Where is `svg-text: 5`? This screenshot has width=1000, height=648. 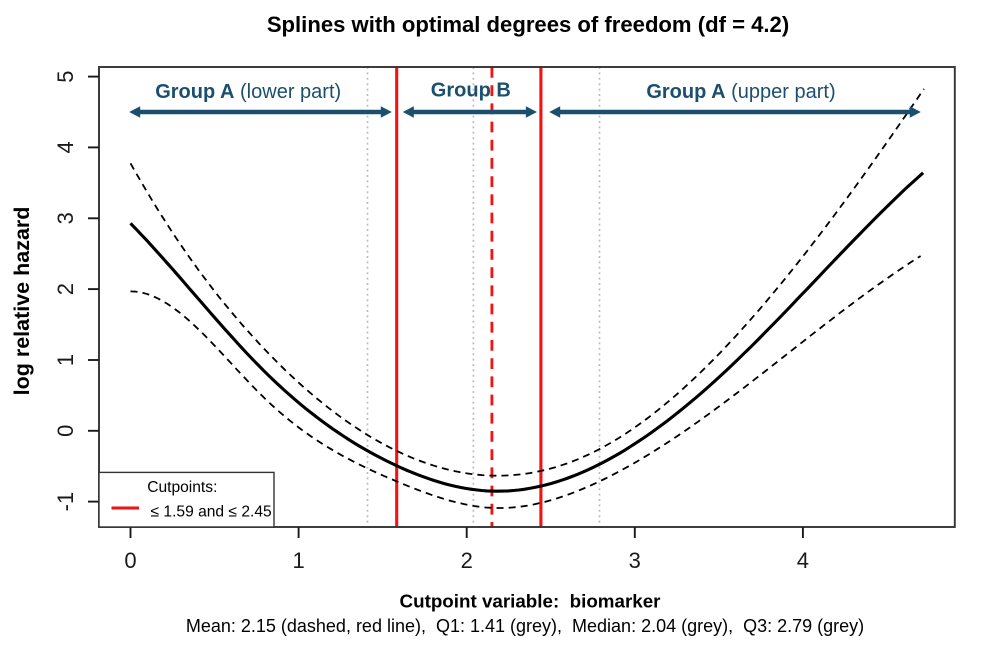
svg-text: 5 is located at coordinates (65, 76).